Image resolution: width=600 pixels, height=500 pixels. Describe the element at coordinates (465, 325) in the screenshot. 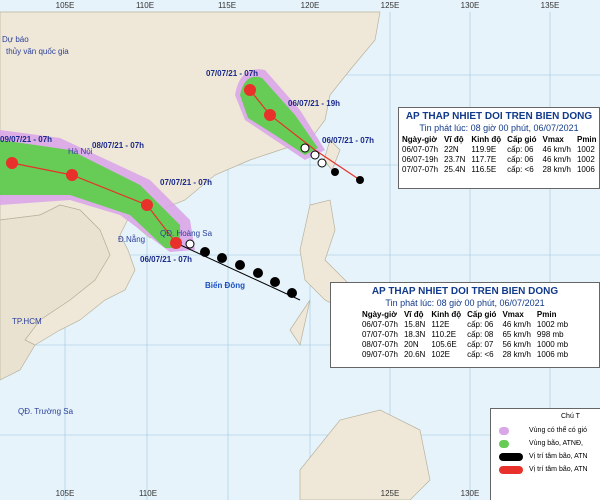

I see `row: 06/07-07h 15.8N 112E cấp: 06 46 km/h 1002 mb` at that location.